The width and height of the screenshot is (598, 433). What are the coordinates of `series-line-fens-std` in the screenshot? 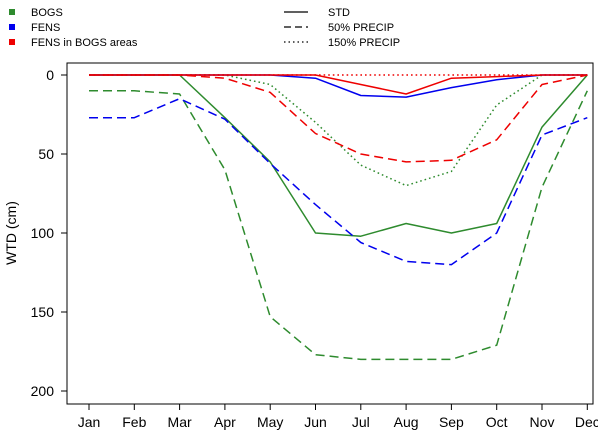 It's located at (338, 86).